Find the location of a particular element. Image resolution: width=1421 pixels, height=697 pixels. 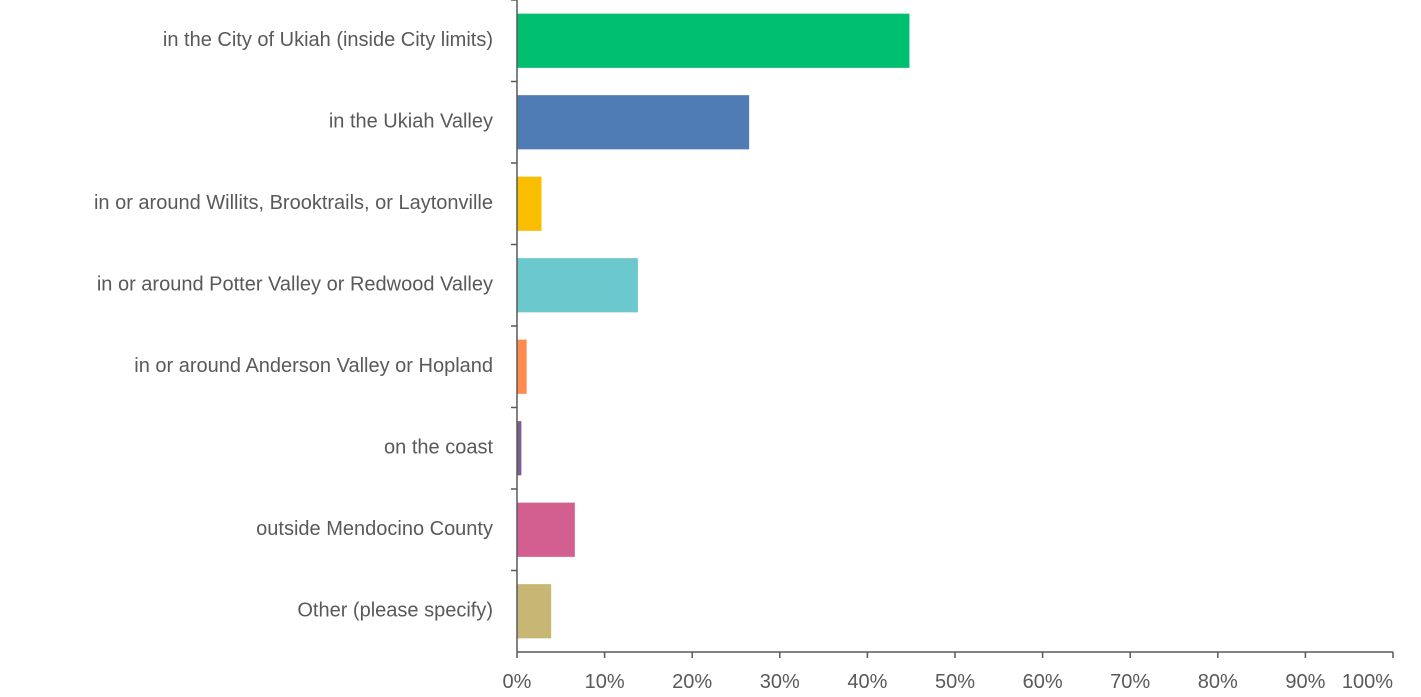

category-label: in the Ukiah Valley is located at coordinates (411, 122).